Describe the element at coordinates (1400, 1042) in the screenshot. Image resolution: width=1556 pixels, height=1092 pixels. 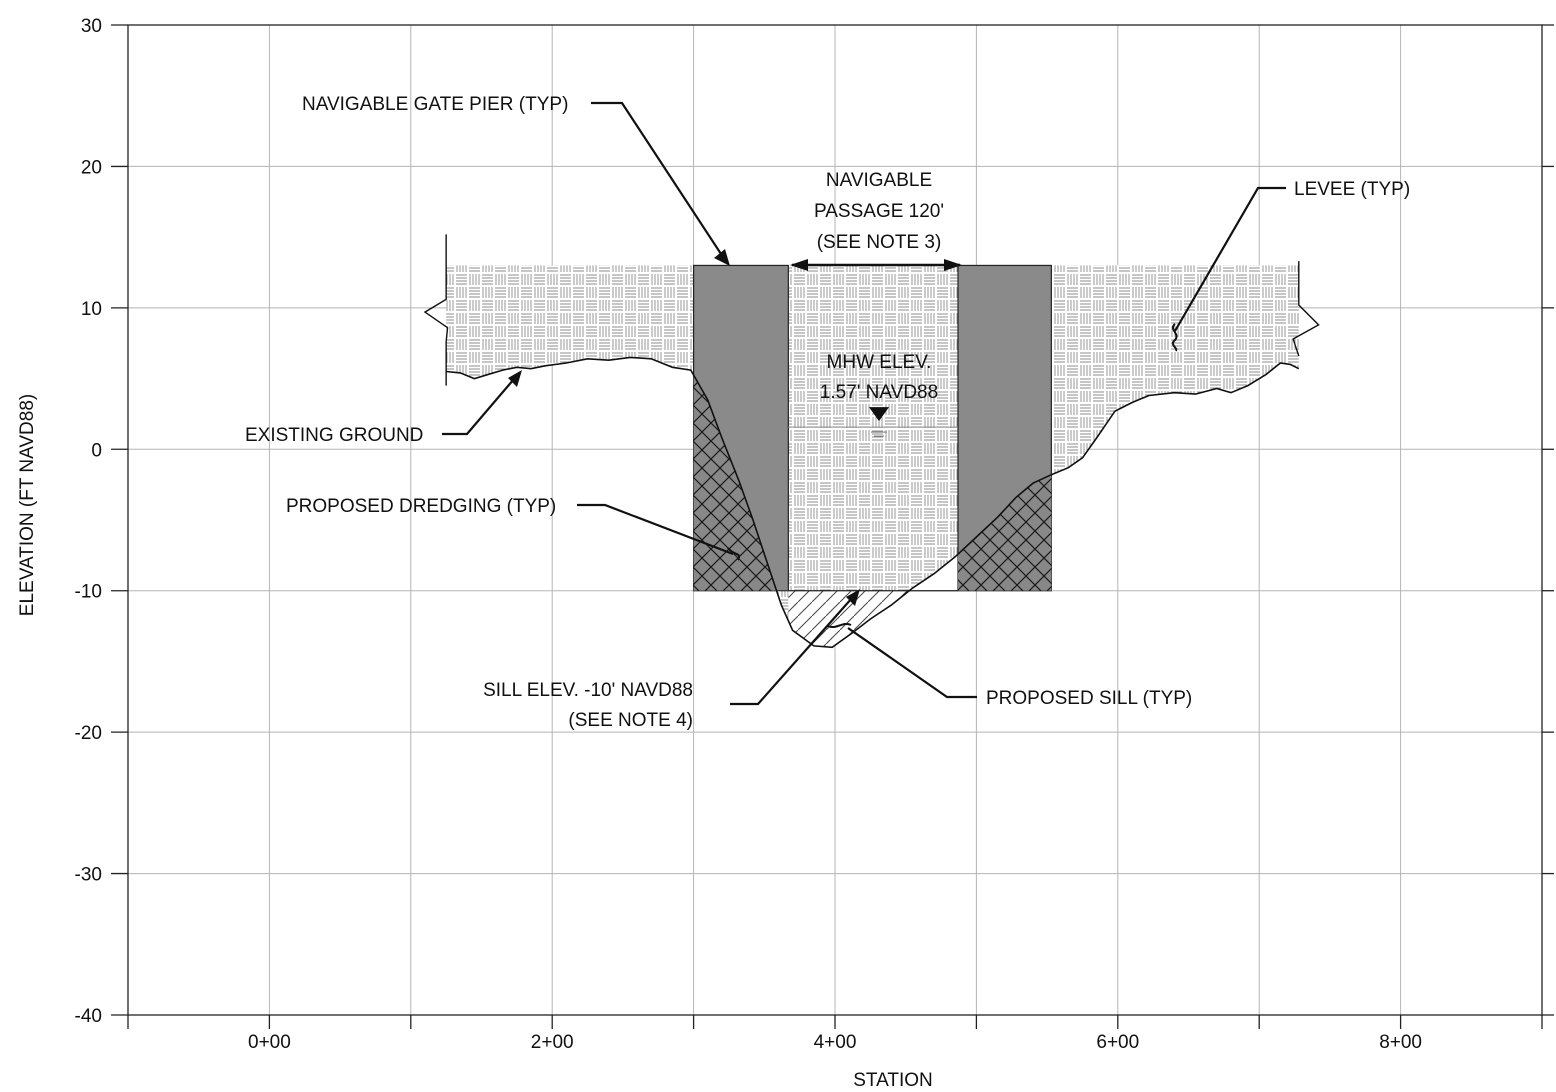
I see `x-tick-label: 8+00` at that location.